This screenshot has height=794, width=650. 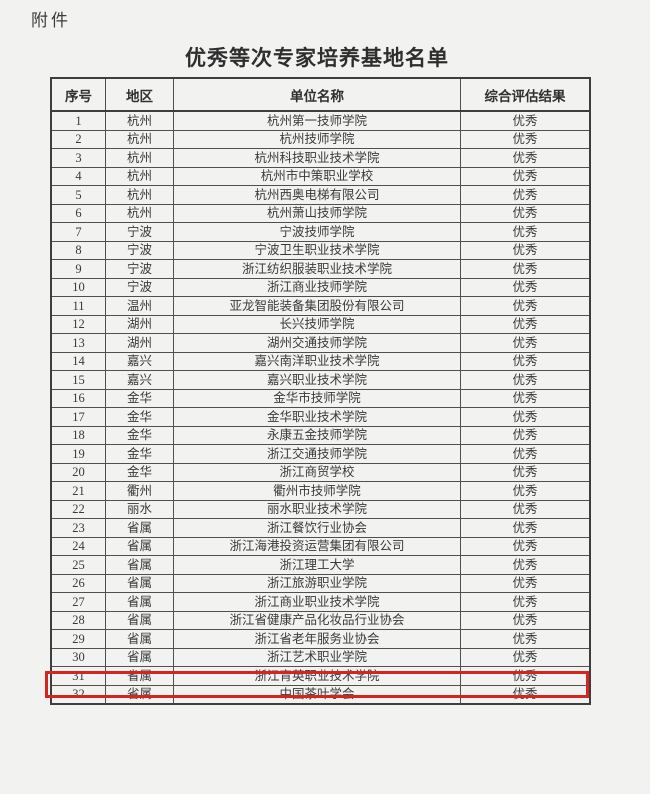 I want to click on row-number-cell: 26, so click(x=78, y=583).